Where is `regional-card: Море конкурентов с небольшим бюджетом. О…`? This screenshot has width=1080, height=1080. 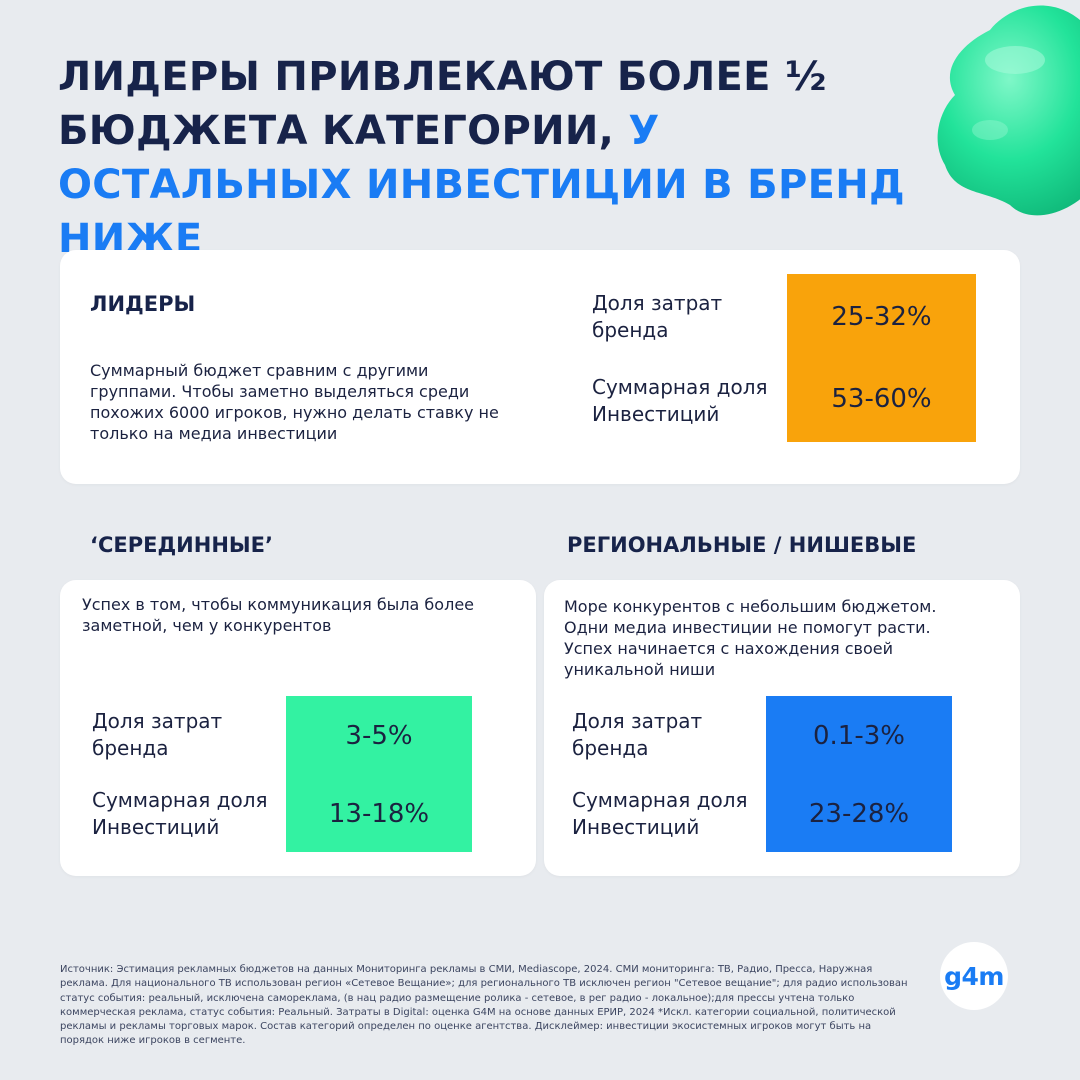
regional-card: Море конкурентов с небольшим бюджетом. О… is located at coordinates (782, 728).